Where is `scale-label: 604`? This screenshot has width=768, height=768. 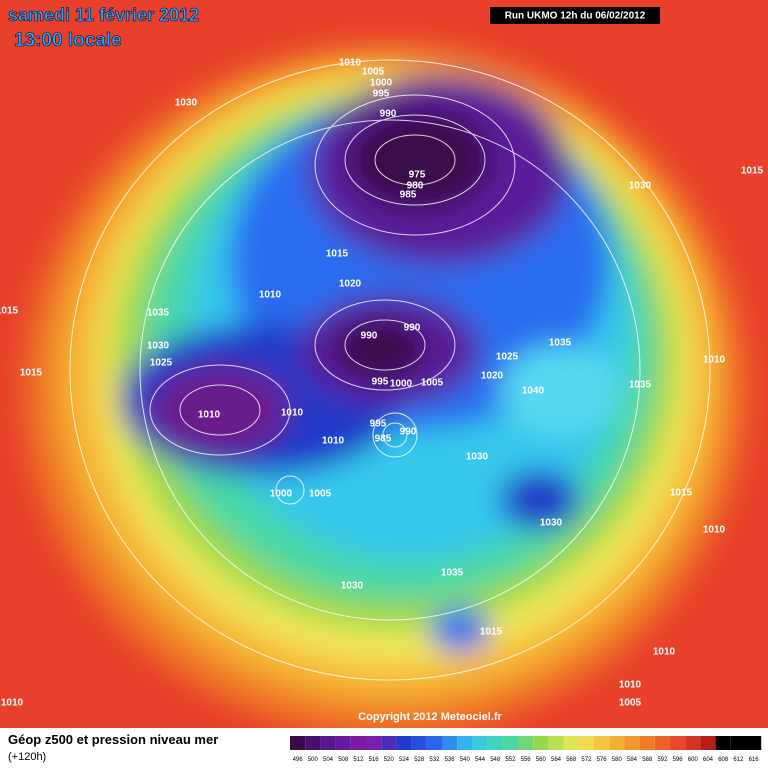
scale-label: 604 is located at coordinates (708, 760).